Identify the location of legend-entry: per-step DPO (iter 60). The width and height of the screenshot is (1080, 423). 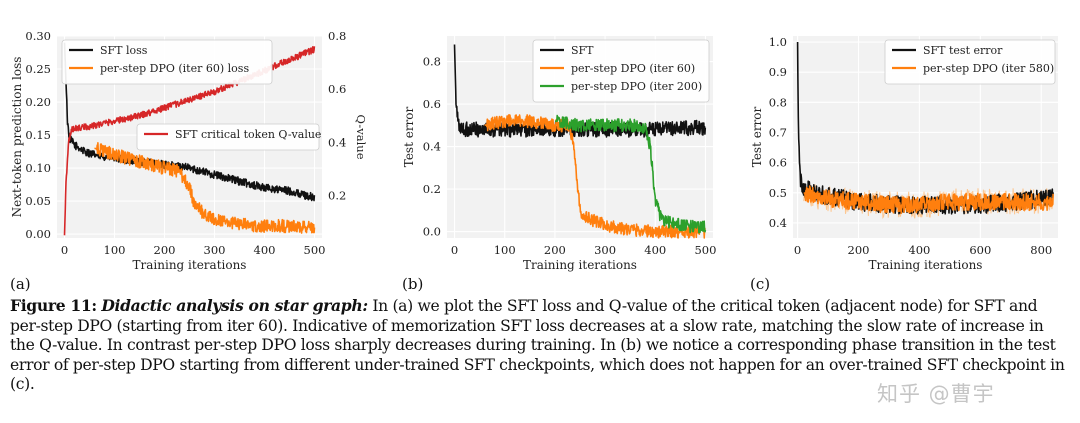
(633, 68).